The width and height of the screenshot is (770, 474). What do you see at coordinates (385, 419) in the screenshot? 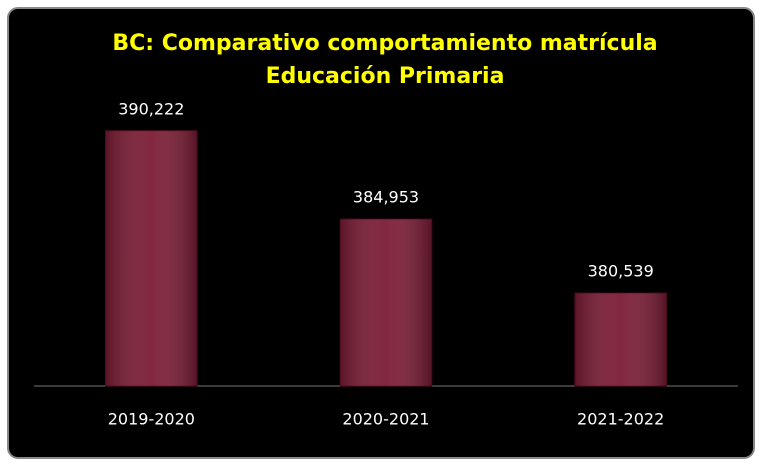
I see `x-tick-label: 2020-2021` at bounding box center [385, 419].